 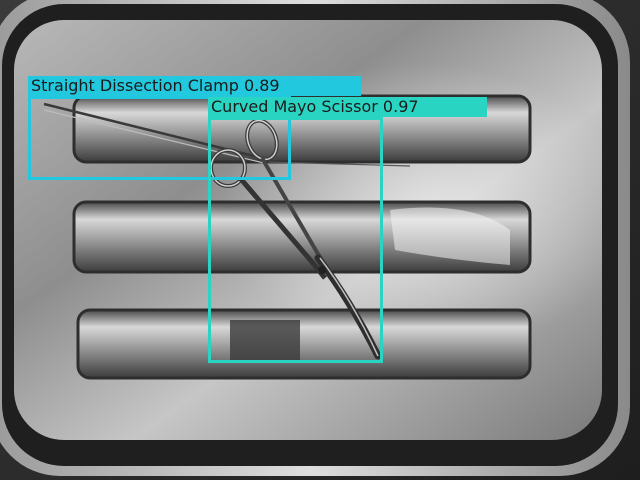 I want to click on reflection-patch, so click(x=265, y=341).